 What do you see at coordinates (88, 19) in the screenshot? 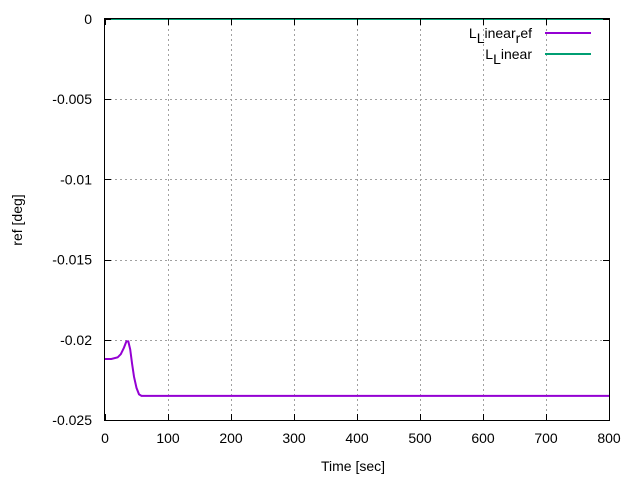
I see `y-tick-label: 0` at bounding box center [88, 19].